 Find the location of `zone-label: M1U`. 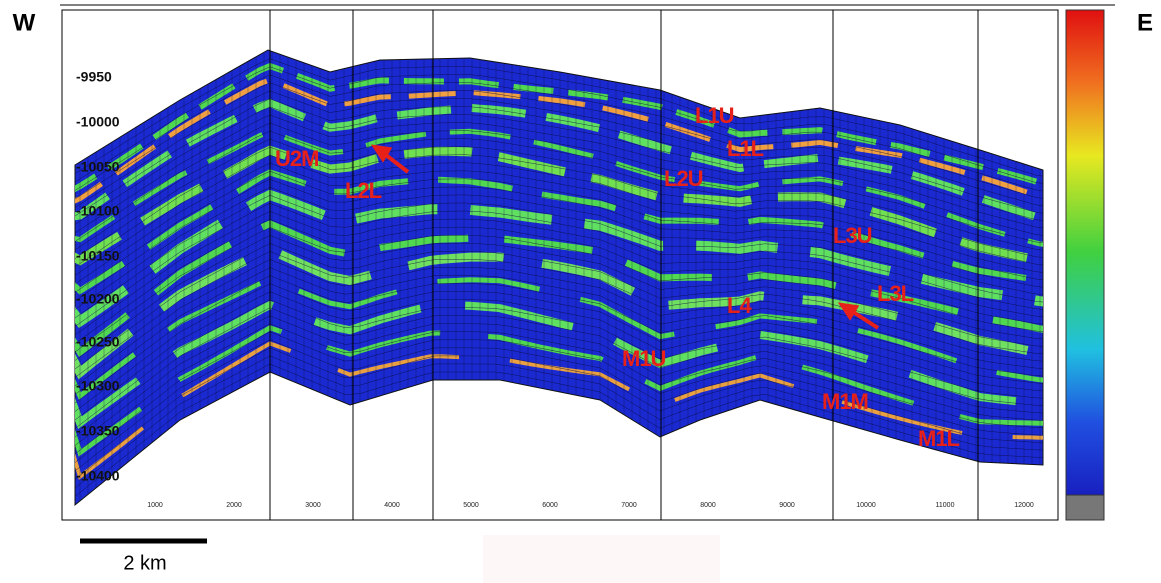

zone-label: M1U is located at coordinates (644, 358).